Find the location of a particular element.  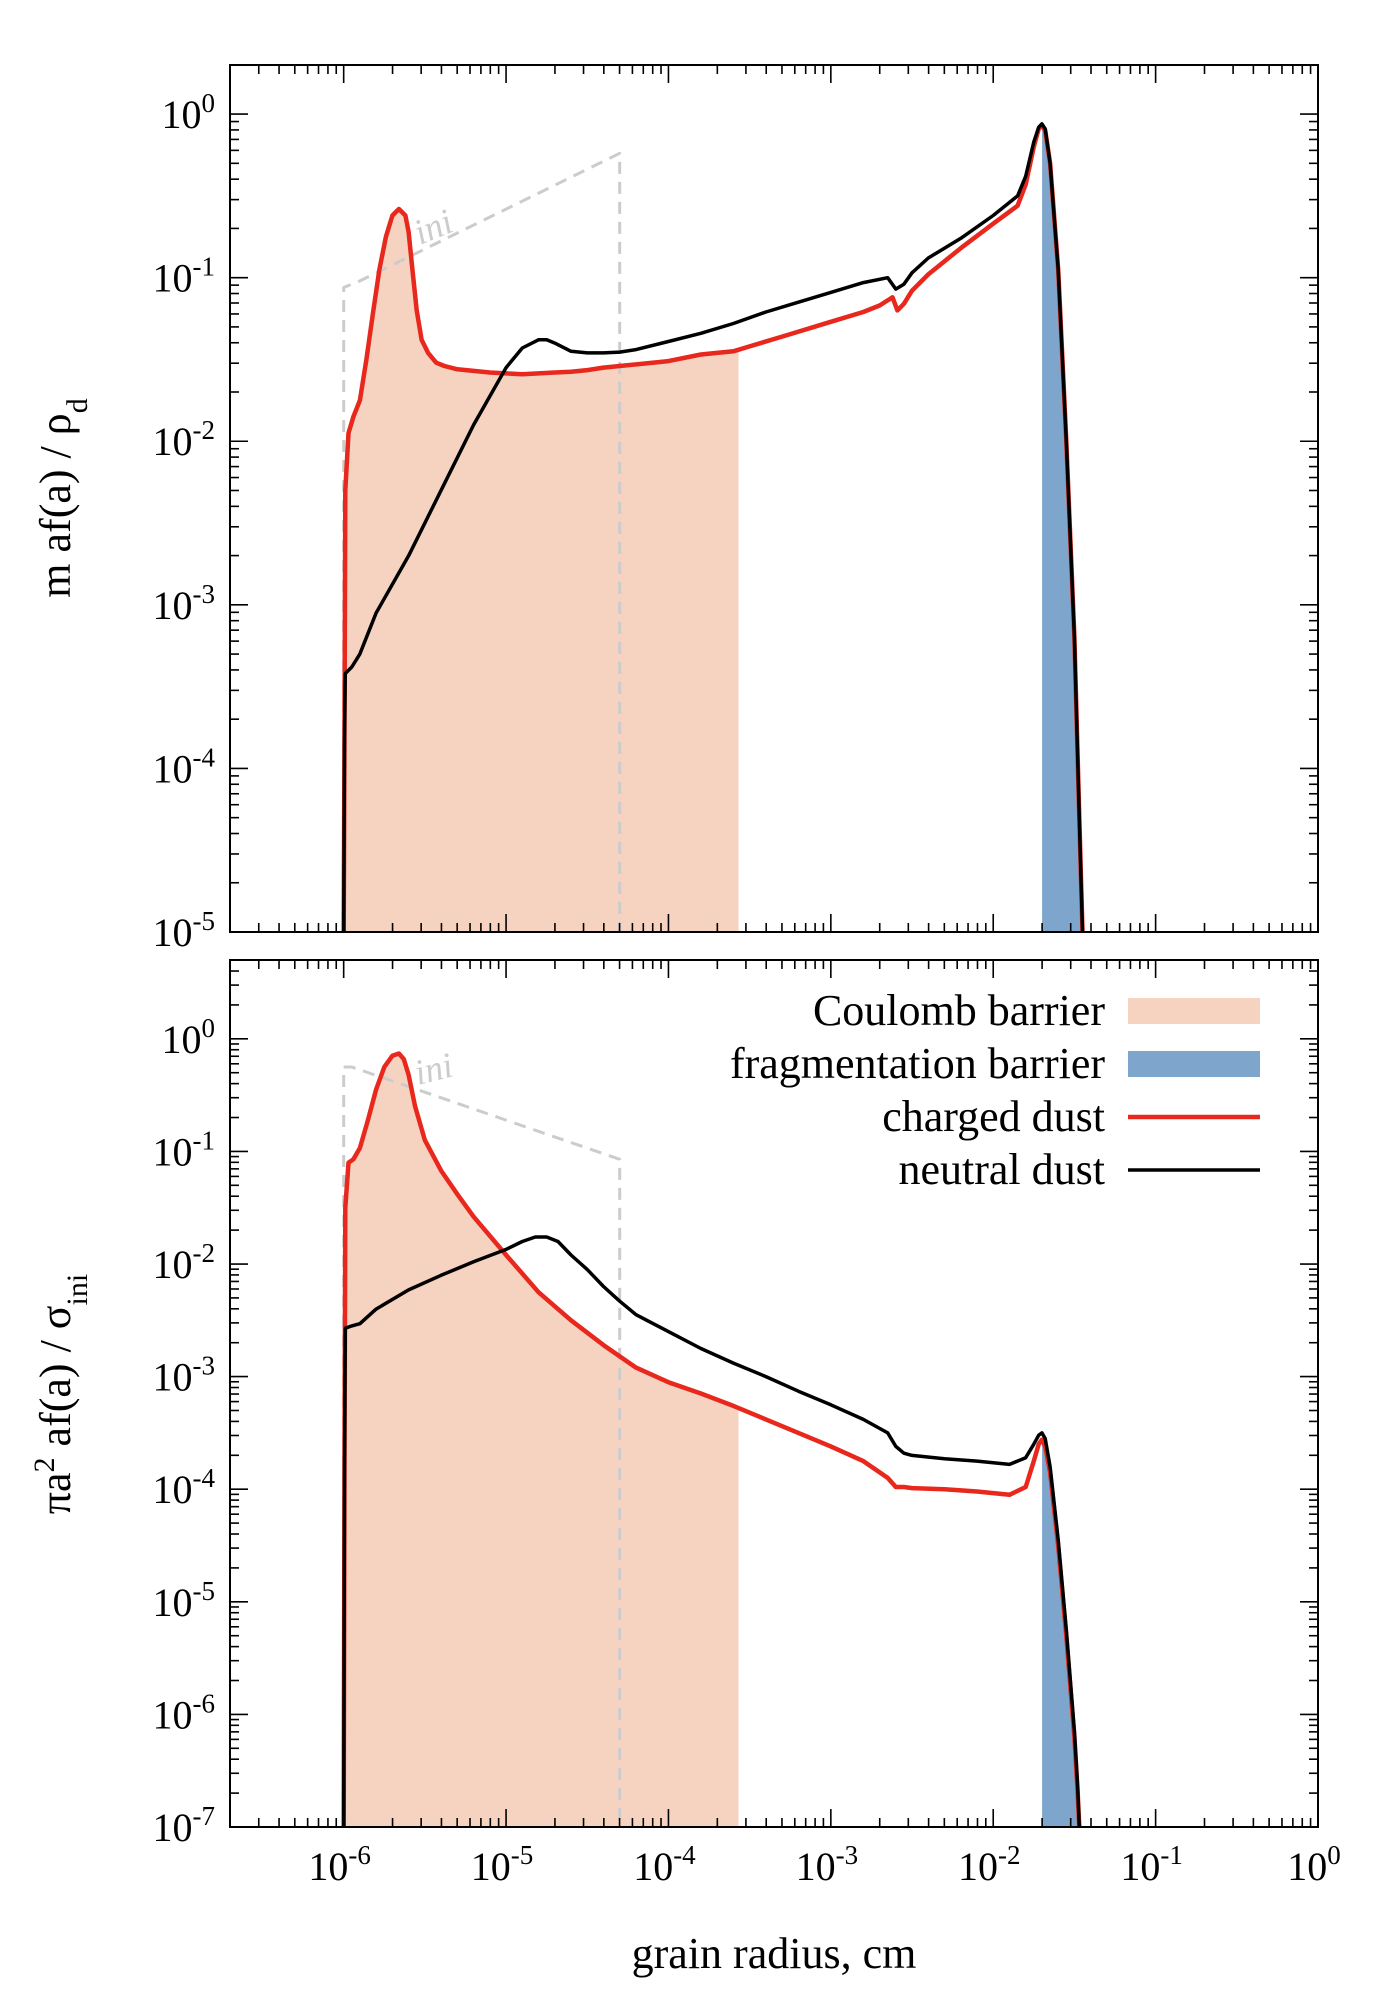

x-tick-label: 10⁻³ is located at coordinates (827, 1864).